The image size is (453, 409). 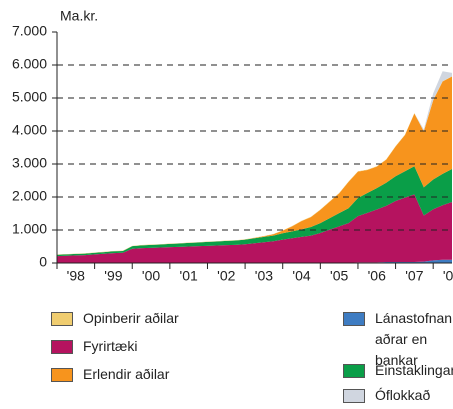 What do you see at coordinates (414, 276) in the screenshot?
I see `x-tick-label: '07` at bounding box center [414, 276].